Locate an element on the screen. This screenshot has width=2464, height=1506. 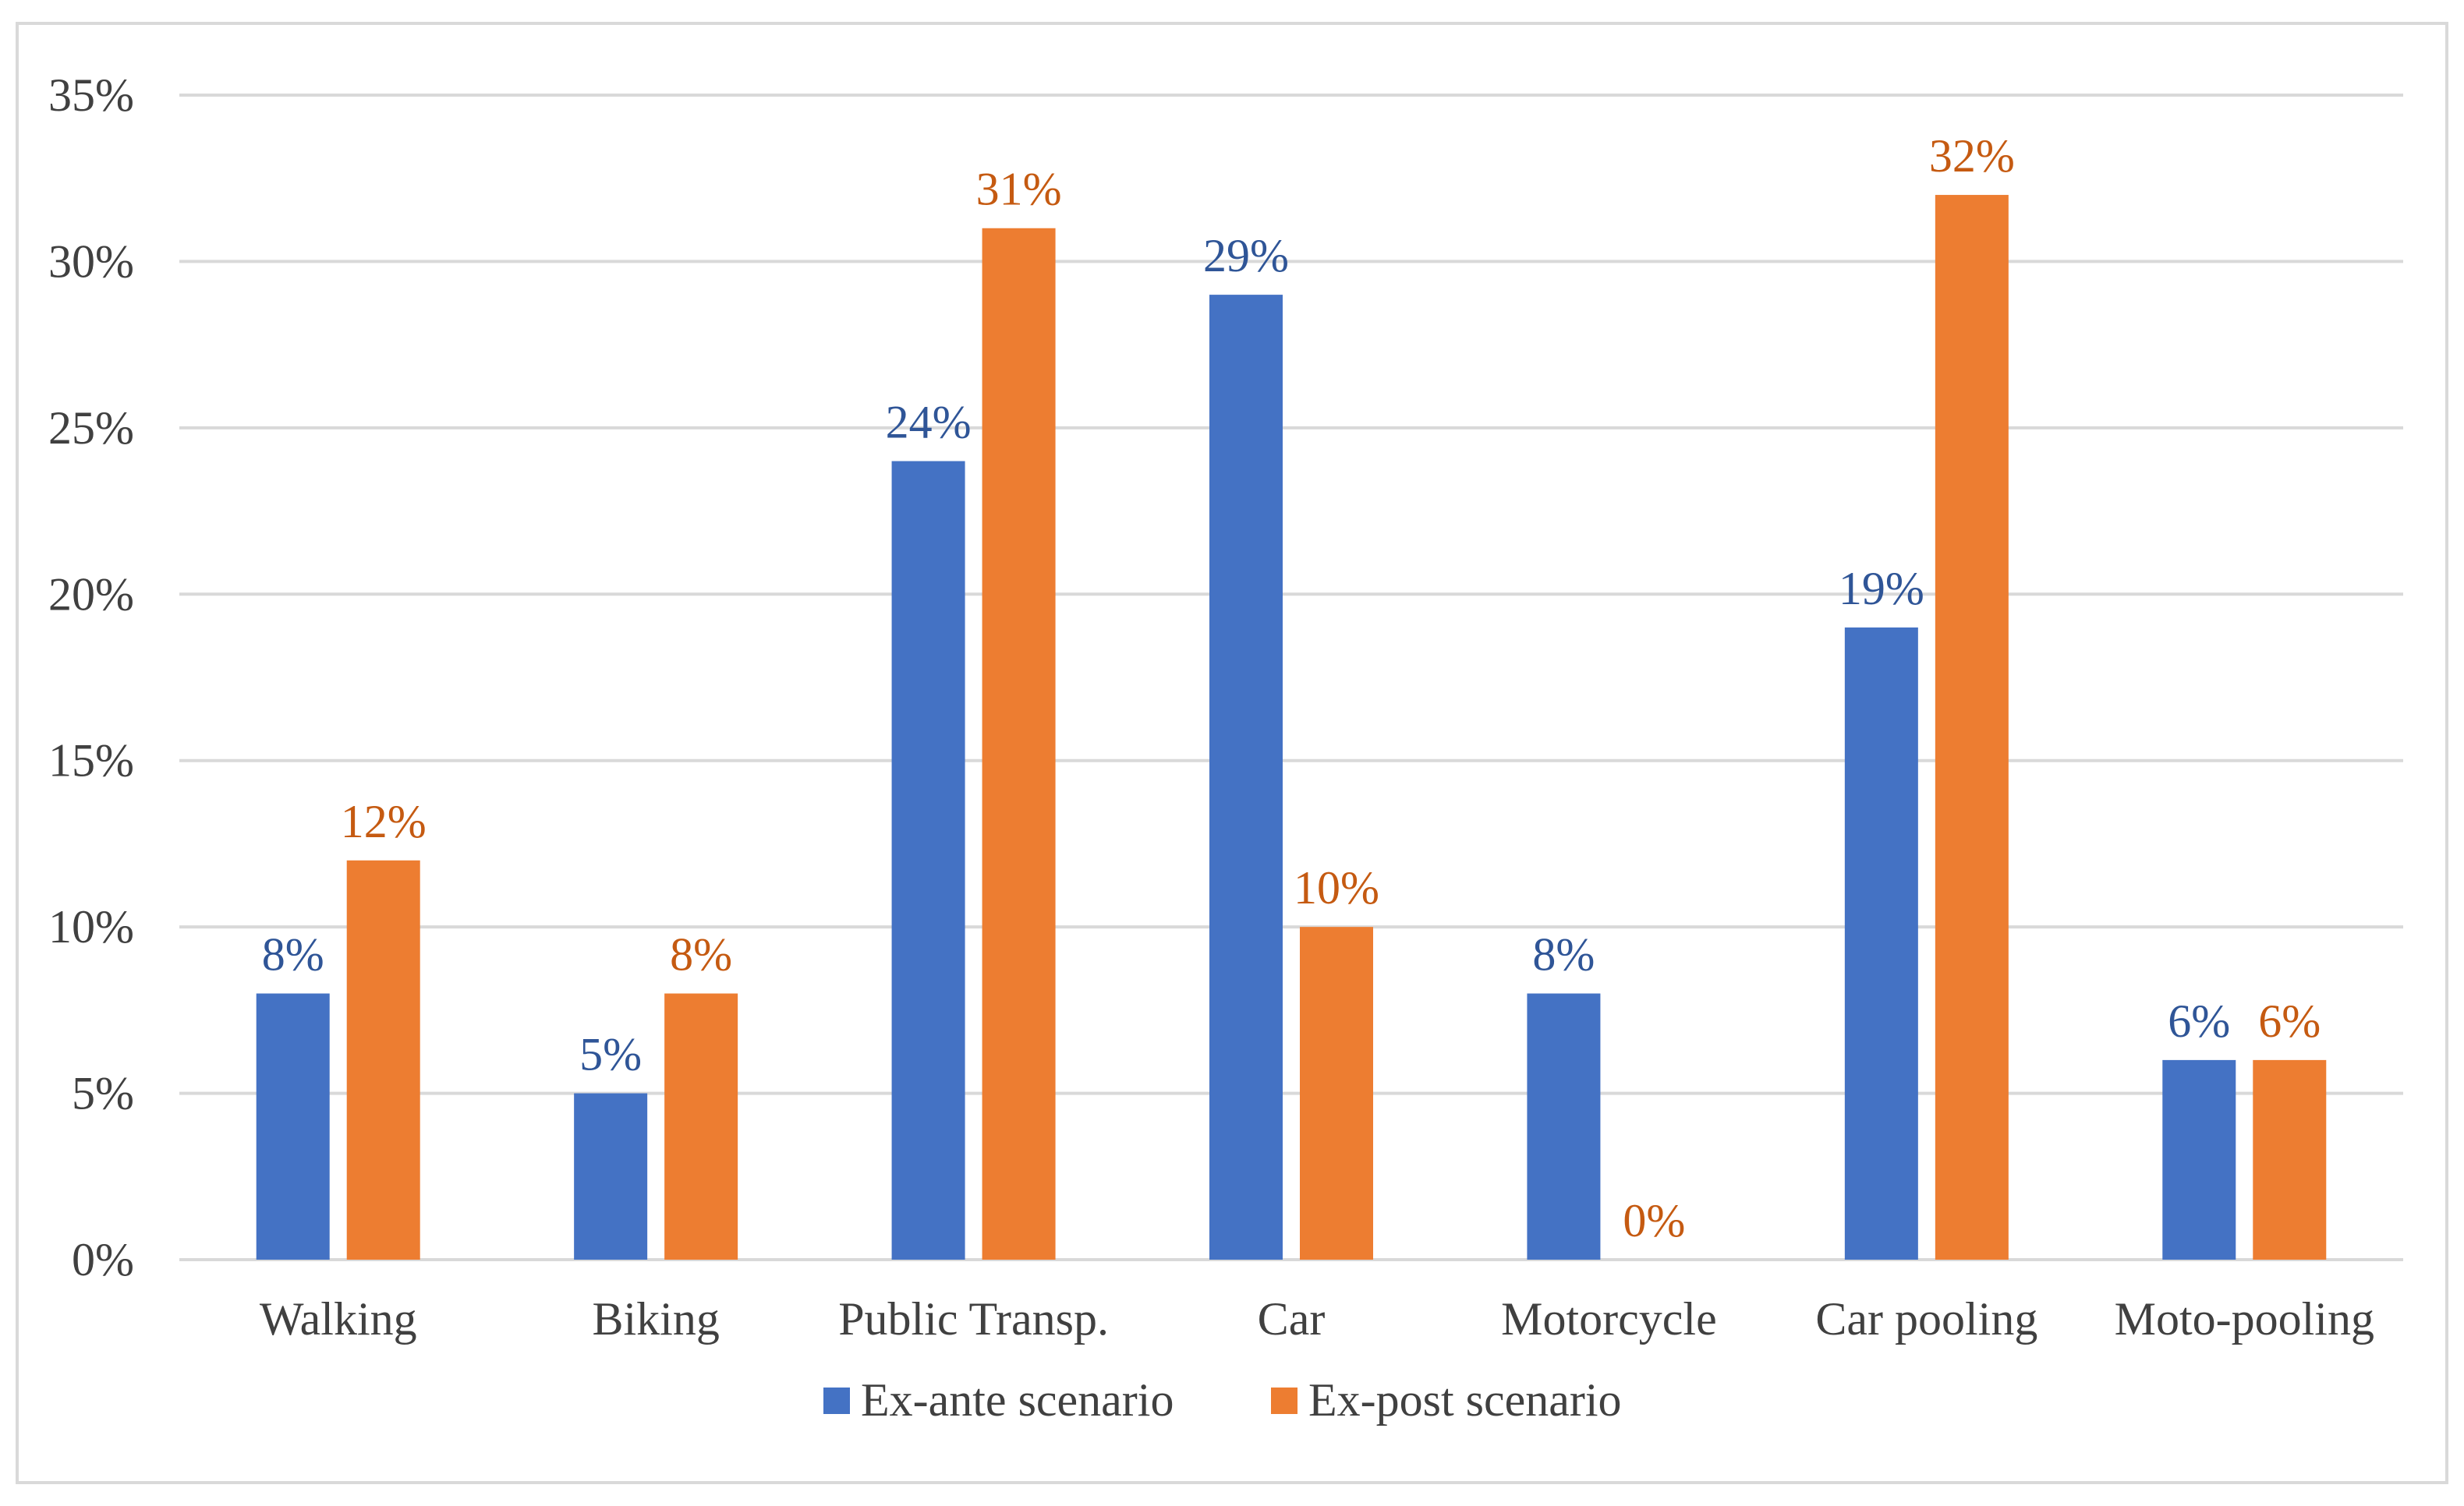
legend-label: Ex-ante scenario is located at coordinates (1018, 1400).